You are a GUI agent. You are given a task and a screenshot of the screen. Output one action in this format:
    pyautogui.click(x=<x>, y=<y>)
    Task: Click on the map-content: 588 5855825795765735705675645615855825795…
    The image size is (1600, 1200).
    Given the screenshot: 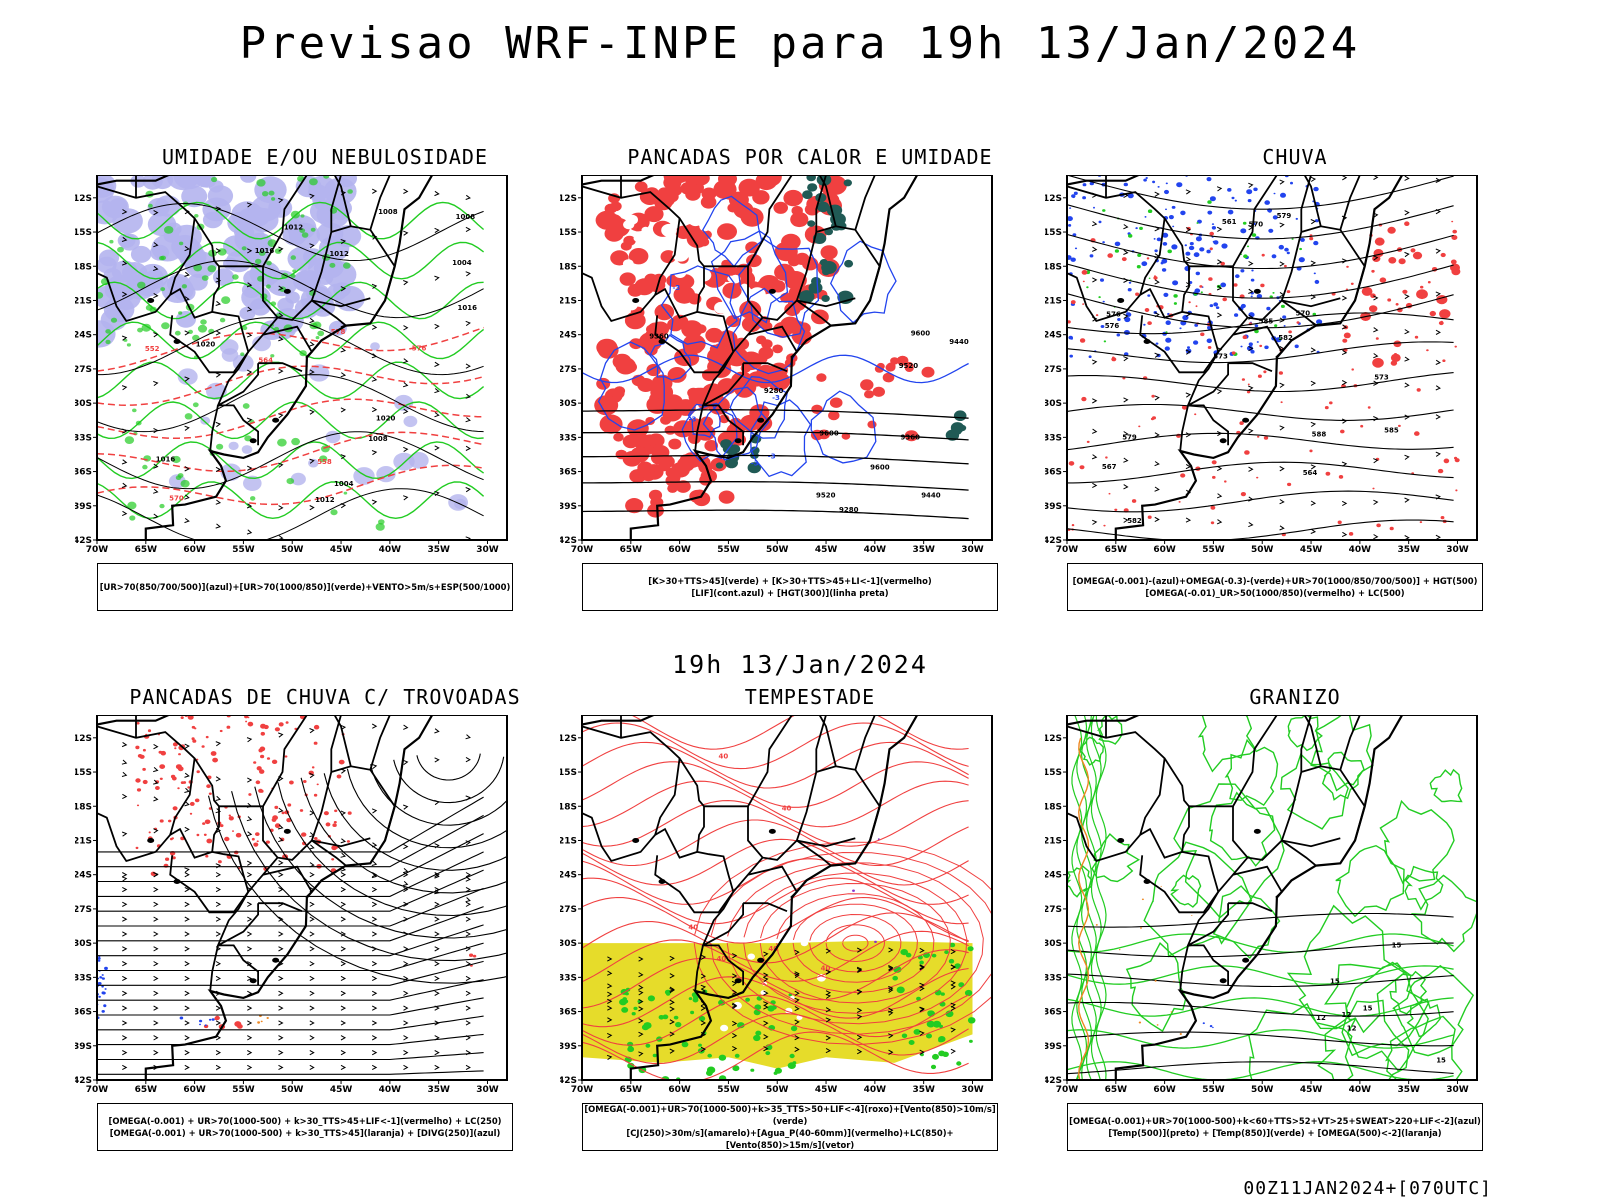 What is the action you would take?
    pyautogui.click(x=1264, y=357)
    